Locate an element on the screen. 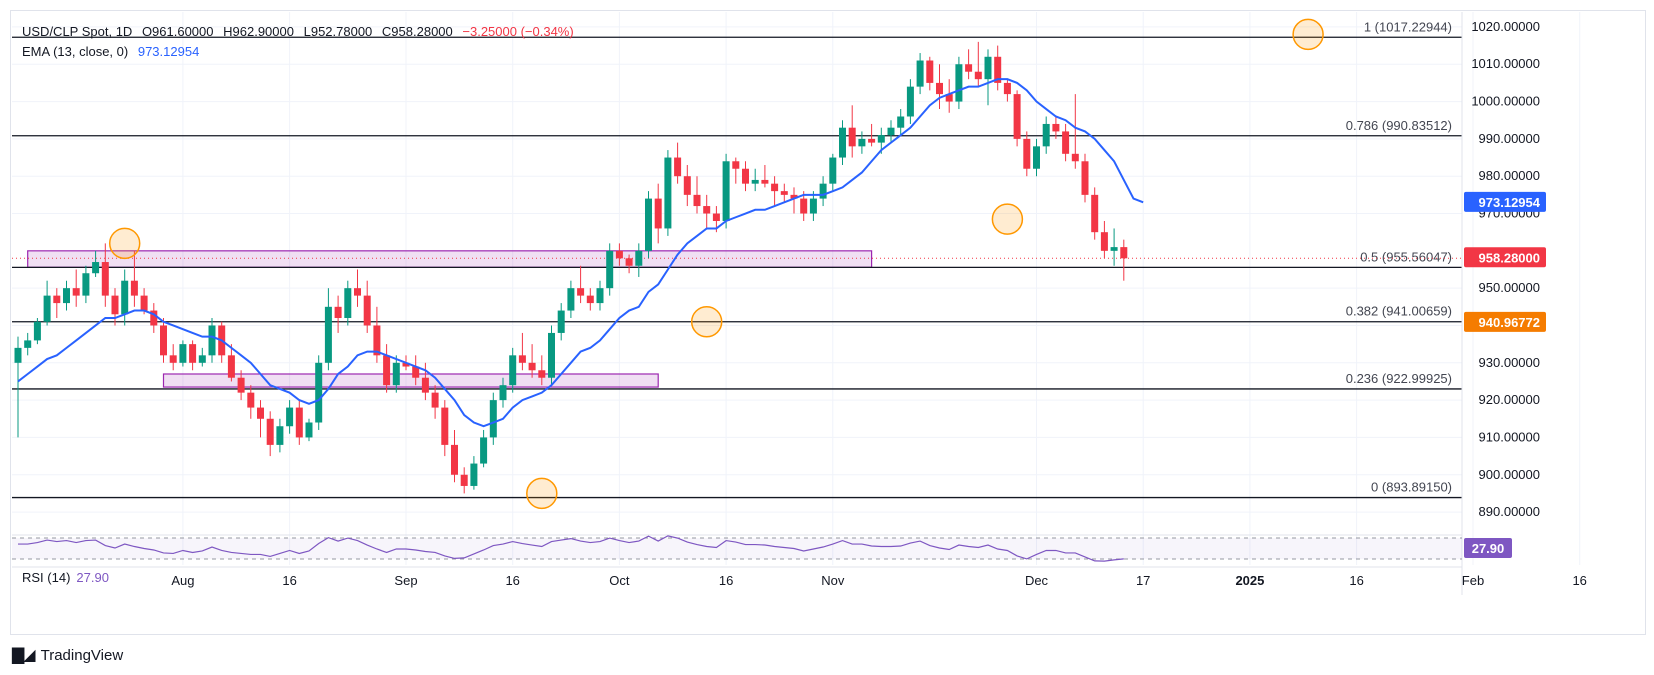 This screenshot has height=675, width=1654. brand: ▇◢ TradingView is located at coordinates (67, 655).